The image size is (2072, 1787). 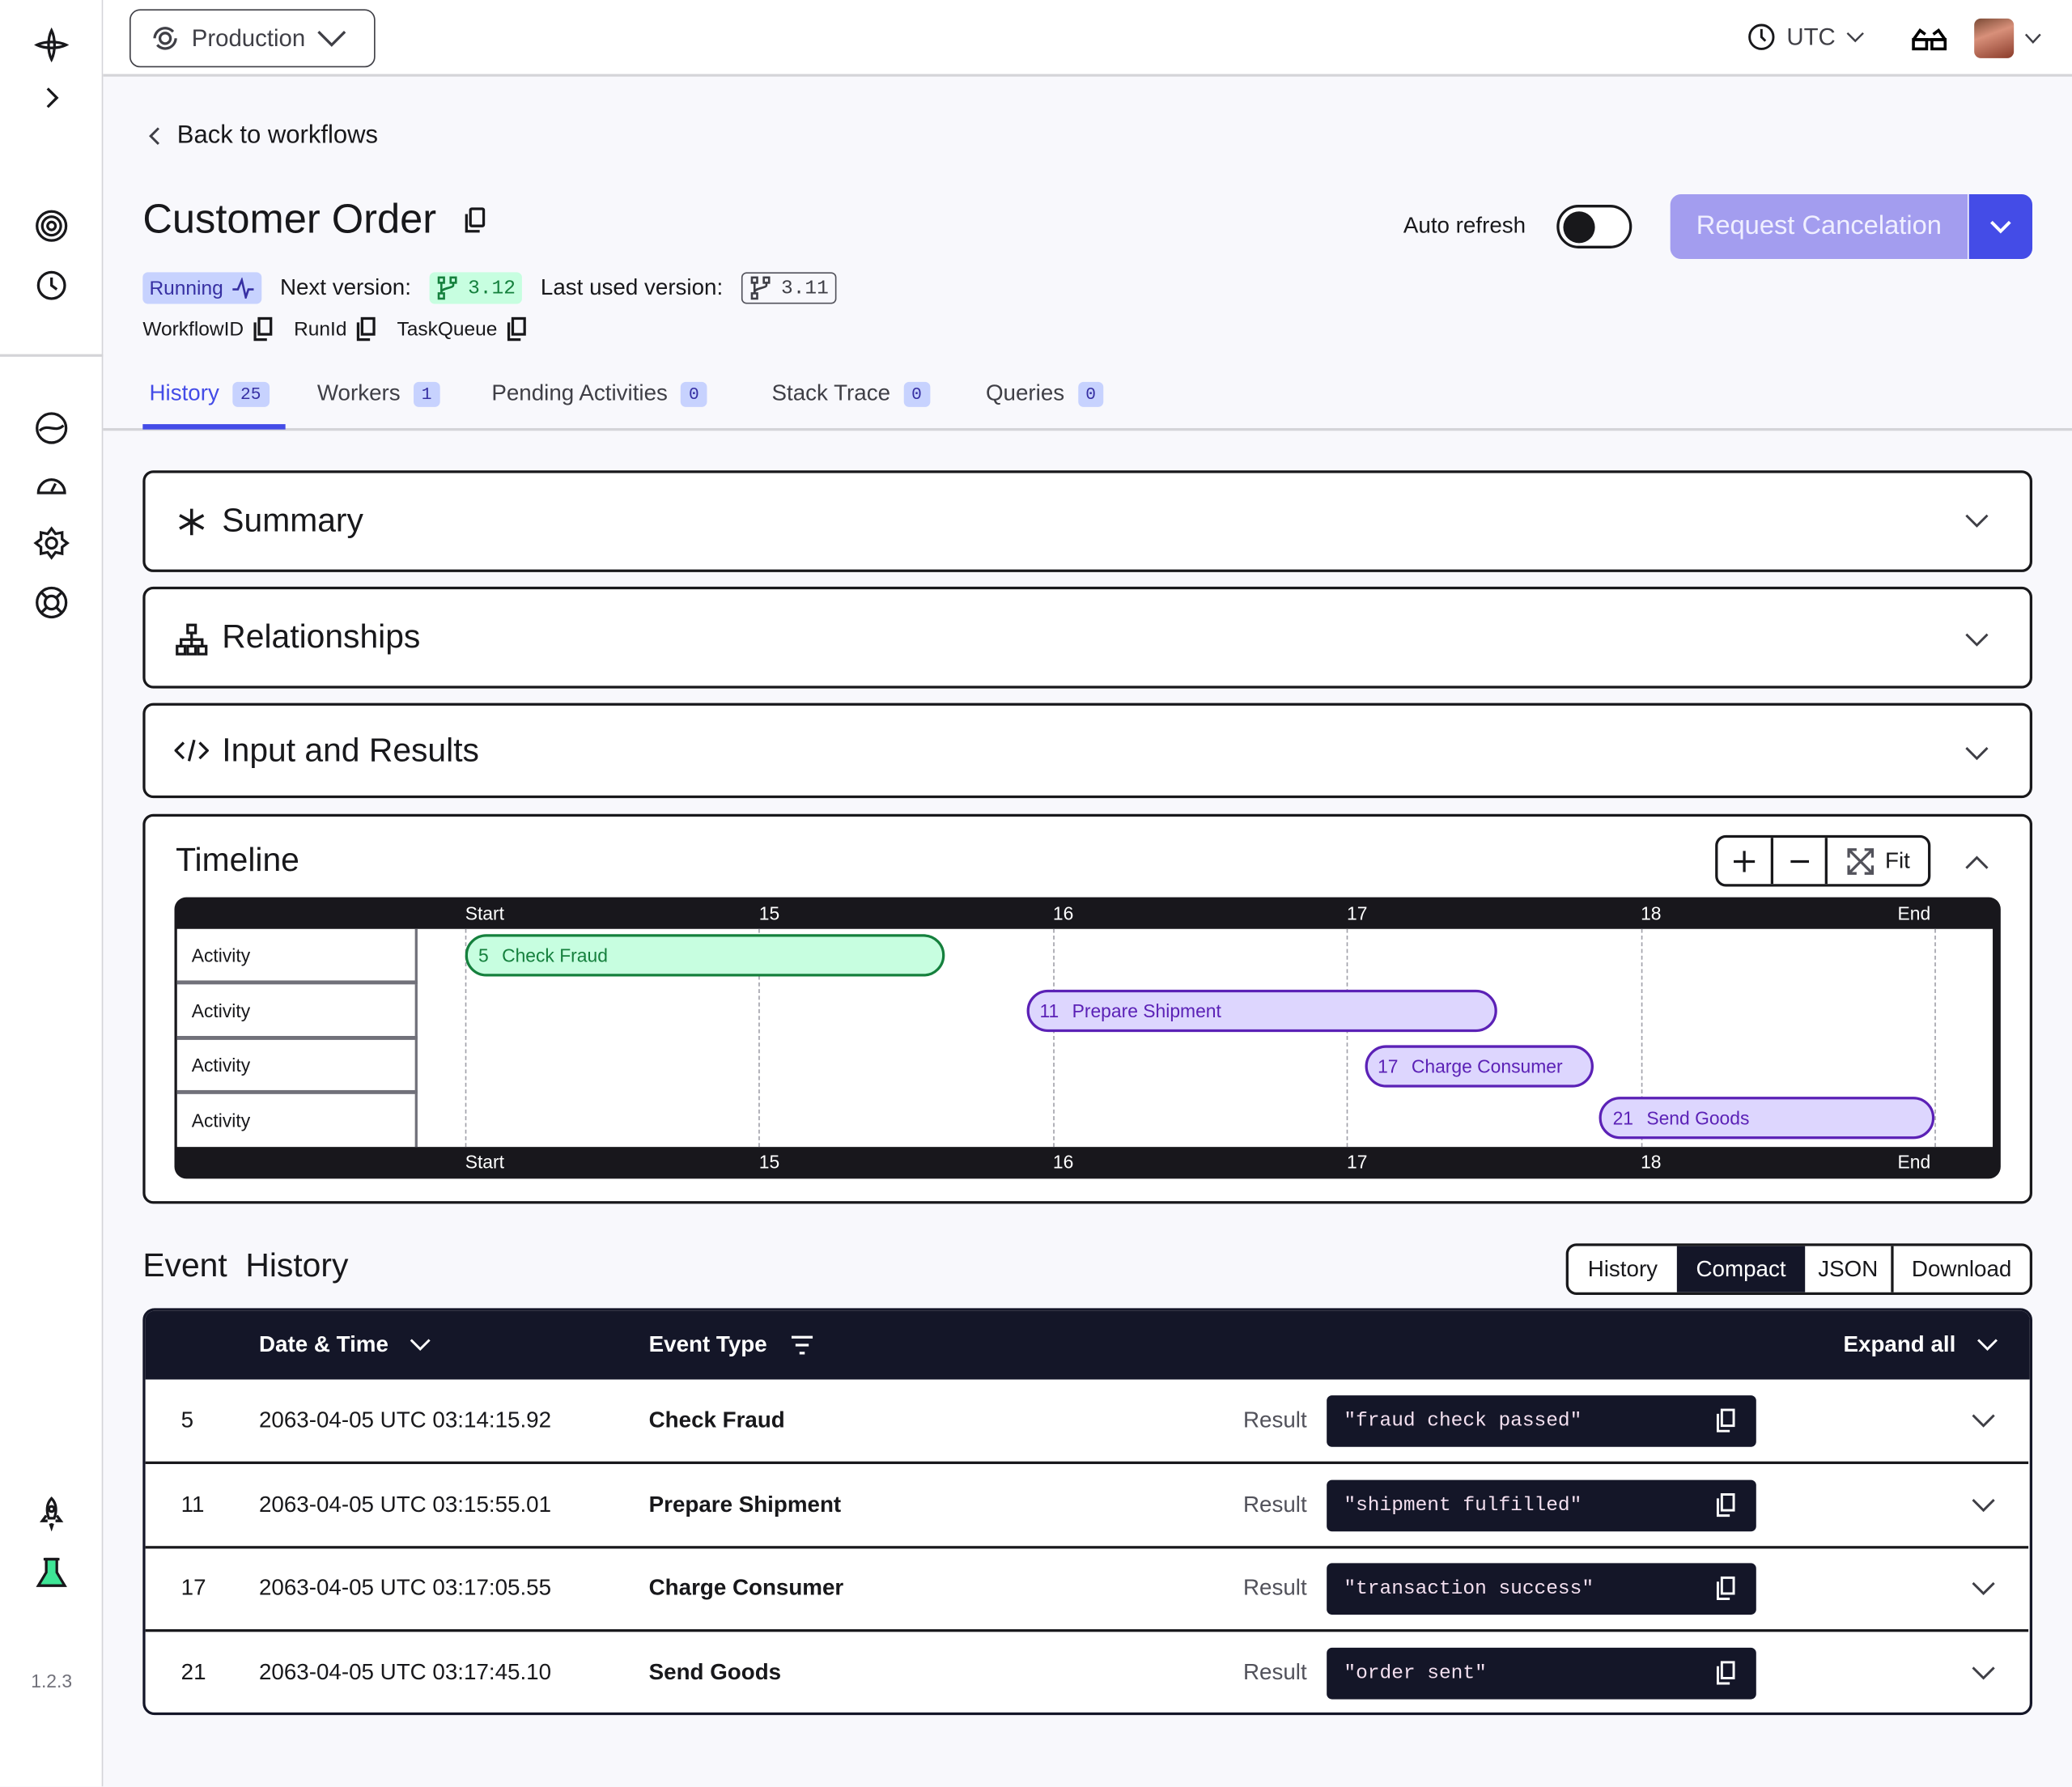 I want to click on download-button: Download, so click(x=1961, y=1268).